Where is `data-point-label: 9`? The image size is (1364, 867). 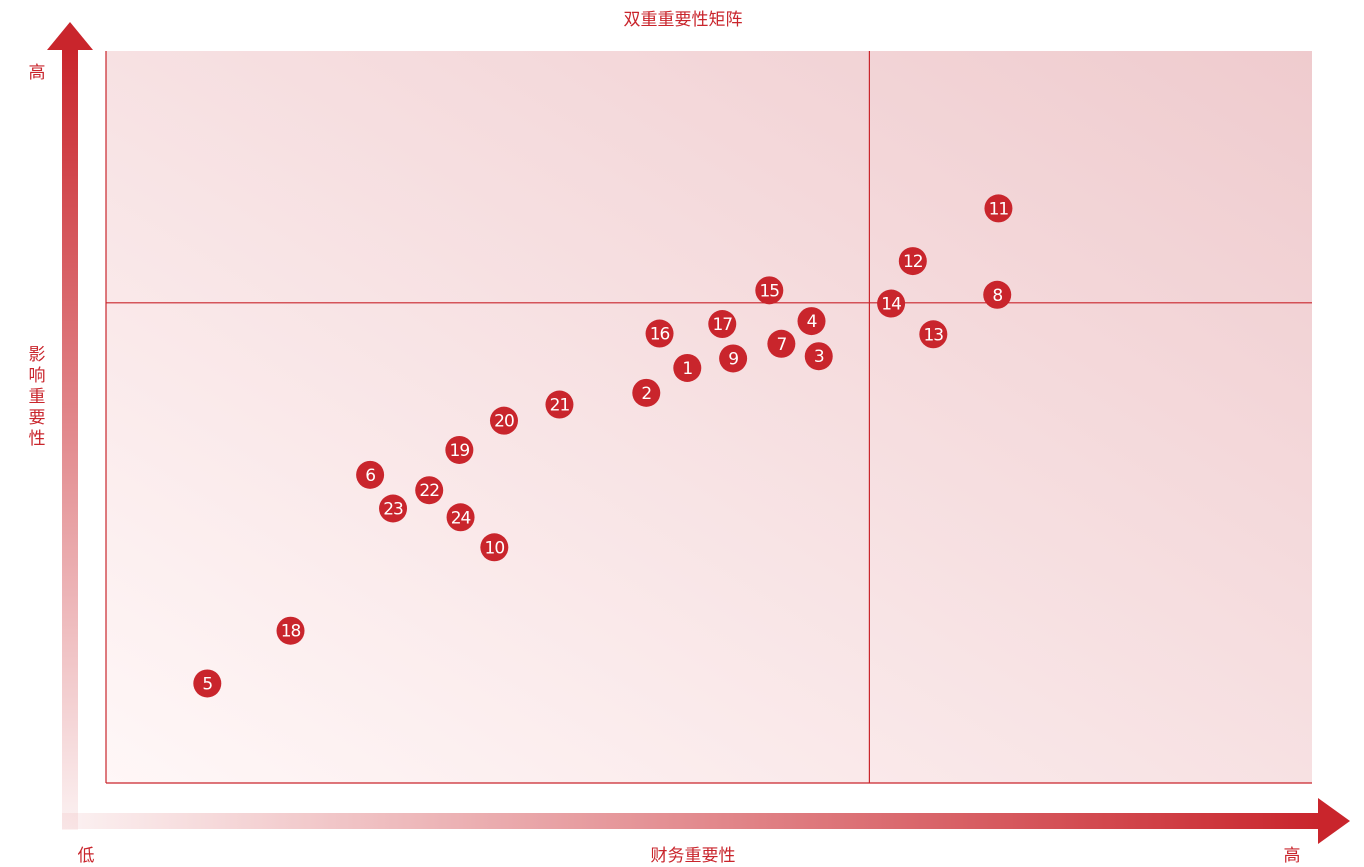 data-point-label: 9 is located at coordinates (733, 359).